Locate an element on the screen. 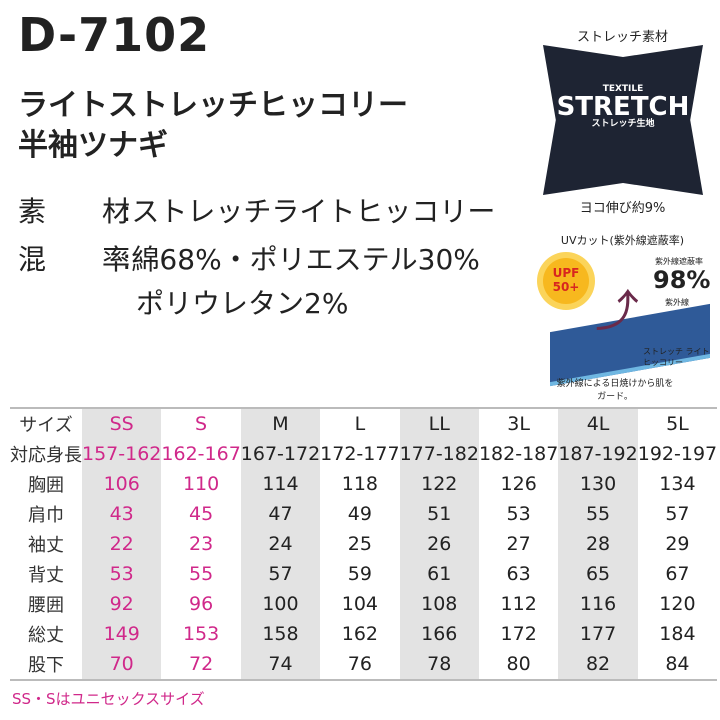 Image resolution: width=720 pixels, height=720 pixels. table-cell: 4L is located at coordinates (598, 423).